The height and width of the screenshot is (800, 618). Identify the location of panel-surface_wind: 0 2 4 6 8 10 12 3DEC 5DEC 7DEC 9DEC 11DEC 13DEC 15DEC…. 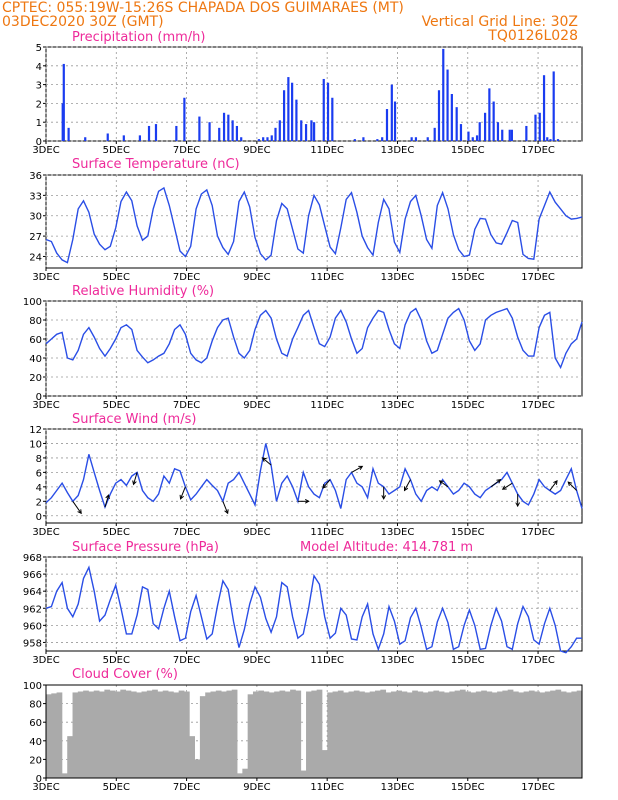
(306, 475).